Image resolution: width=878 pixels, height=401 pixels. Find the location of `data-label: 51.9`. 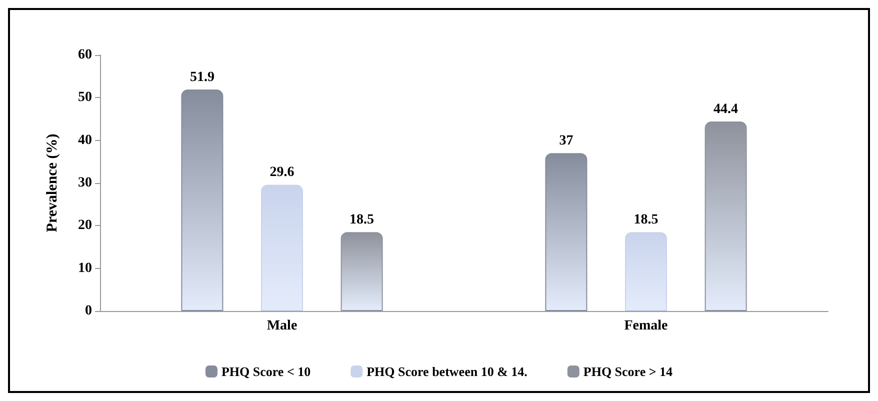

data-label: 51.9 is located at coordinates (202, 78).